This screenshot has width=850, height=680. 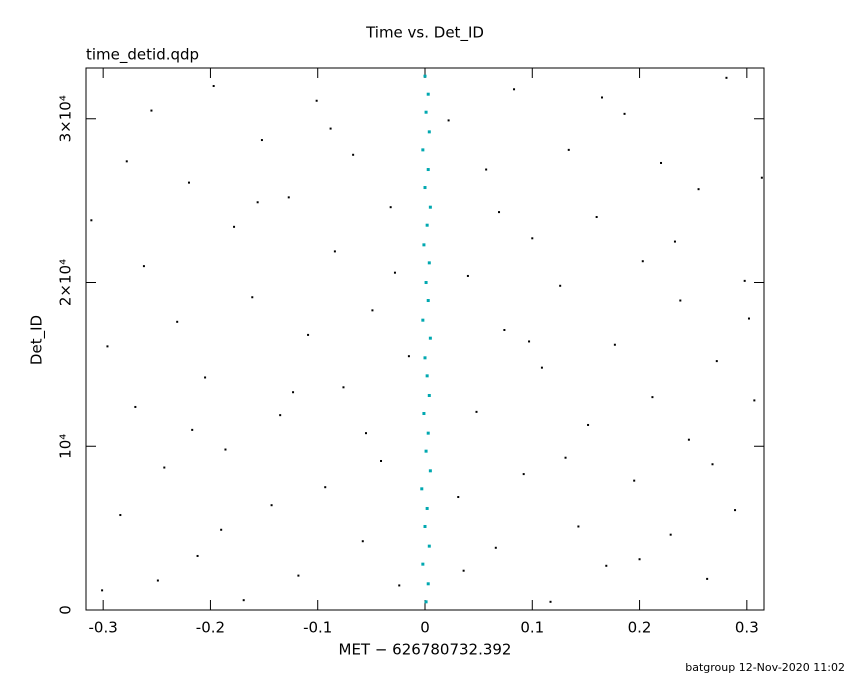 What do you see at coordinates (210, 628) in the screenshot?
I see `x-tick-label: -0.2` at bounding box center [210, 628].